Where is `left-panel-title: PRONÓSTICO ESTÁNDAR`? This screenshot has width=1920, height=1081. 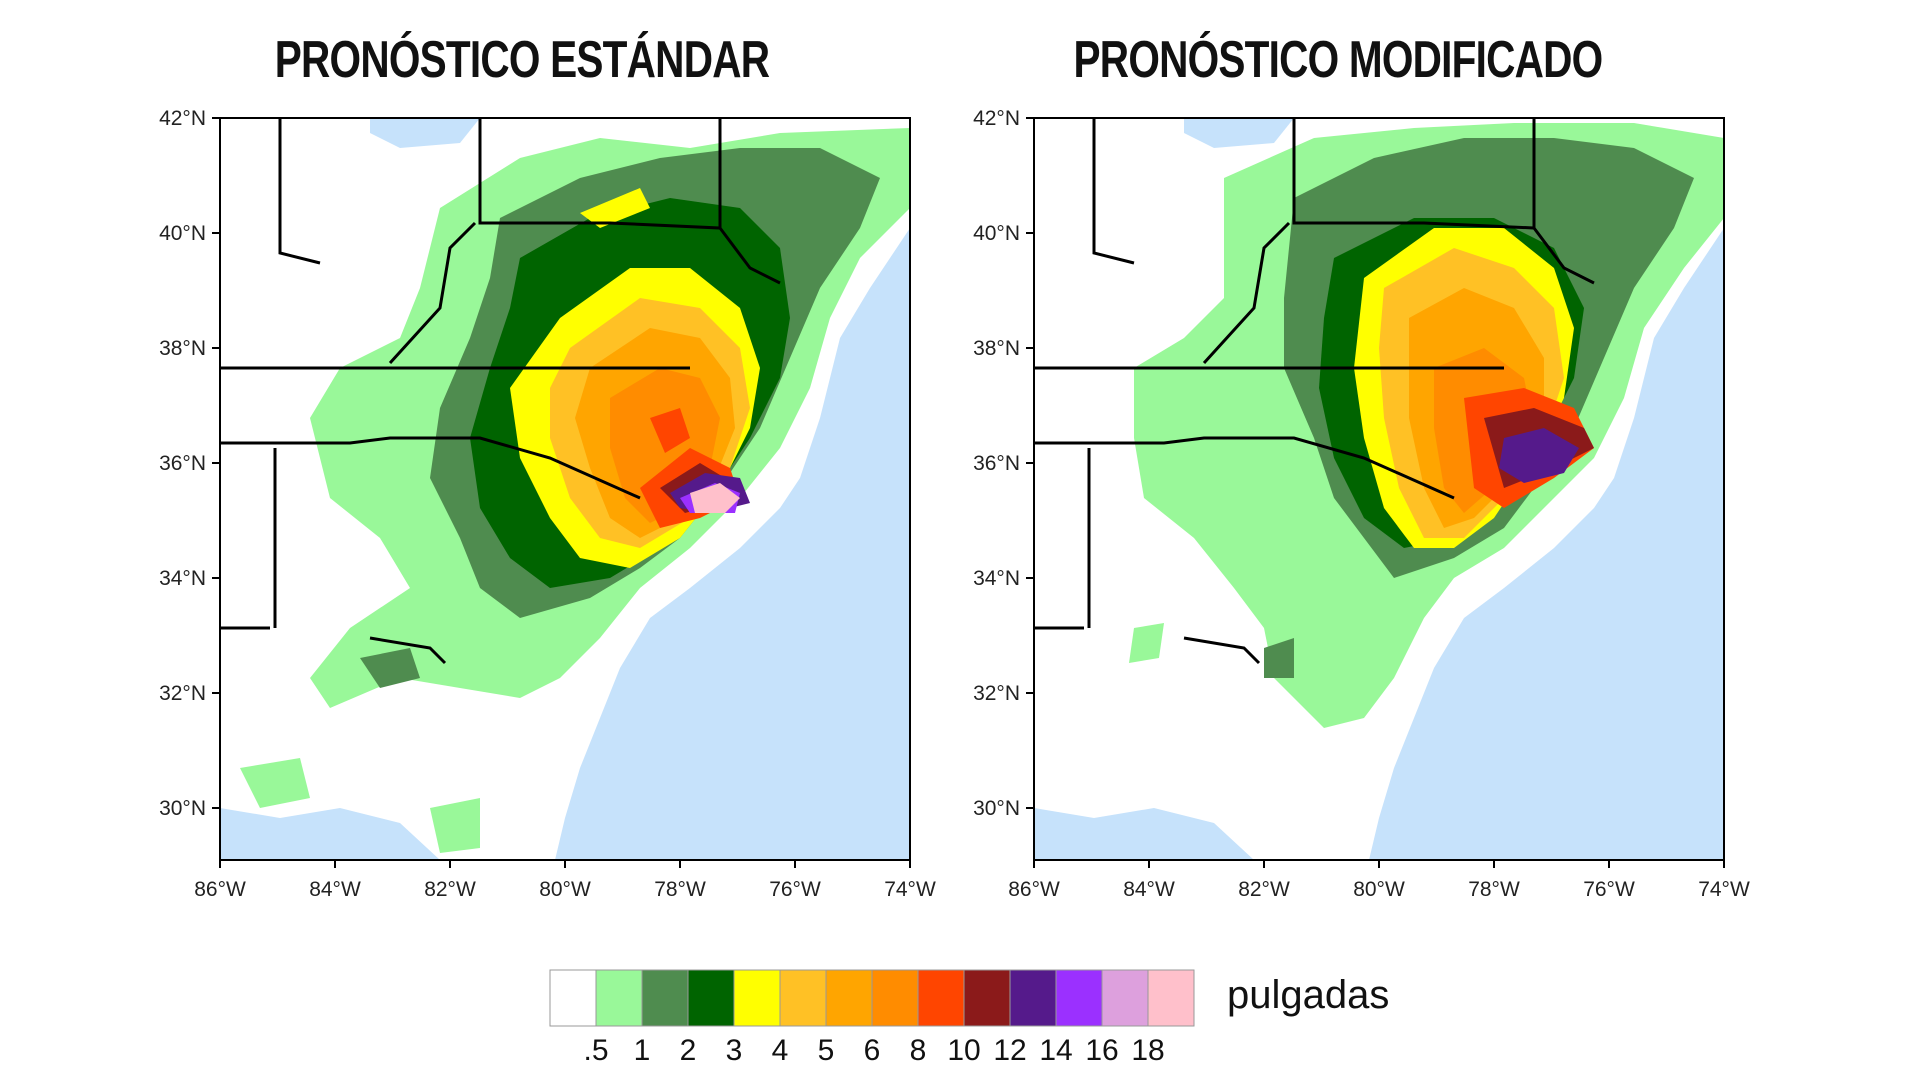
left-panel-title: PRONÓSTICO ESTÁNDAR is located at coordinates (522, 60).